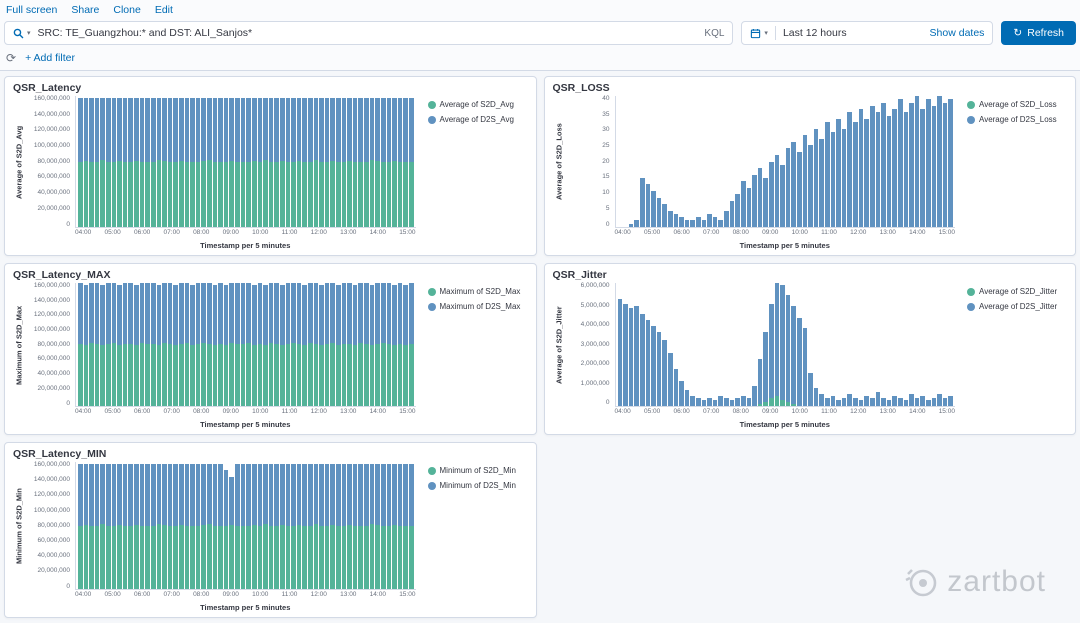 Image resolution: width=1080 pixels, height=623 pixels. I want to click on time-range-label: Last 12 hours, so click(814, 33).